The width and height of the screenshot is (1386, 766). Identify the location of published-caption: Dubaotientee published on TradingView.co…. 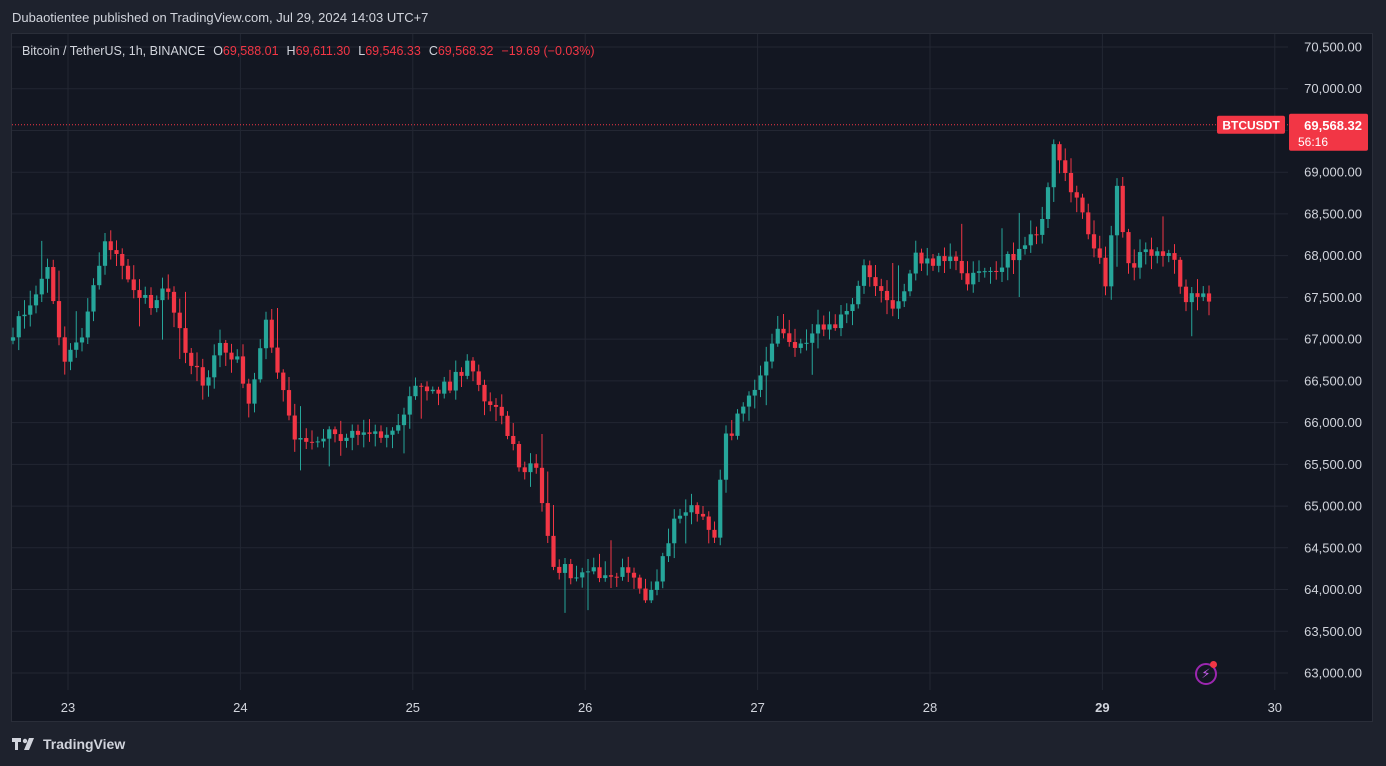
(220, 17).